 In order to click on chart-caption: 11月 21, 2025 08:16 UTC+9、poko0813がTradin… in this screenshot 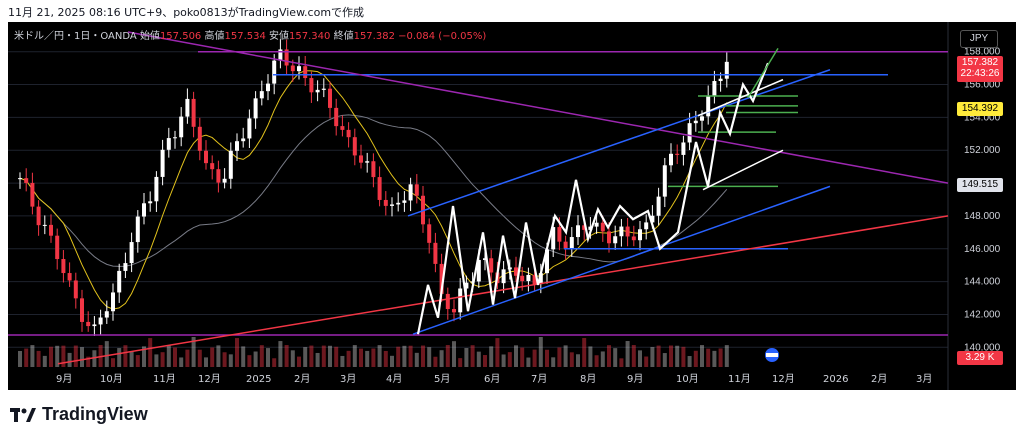, I will do `click(186, 12)`.